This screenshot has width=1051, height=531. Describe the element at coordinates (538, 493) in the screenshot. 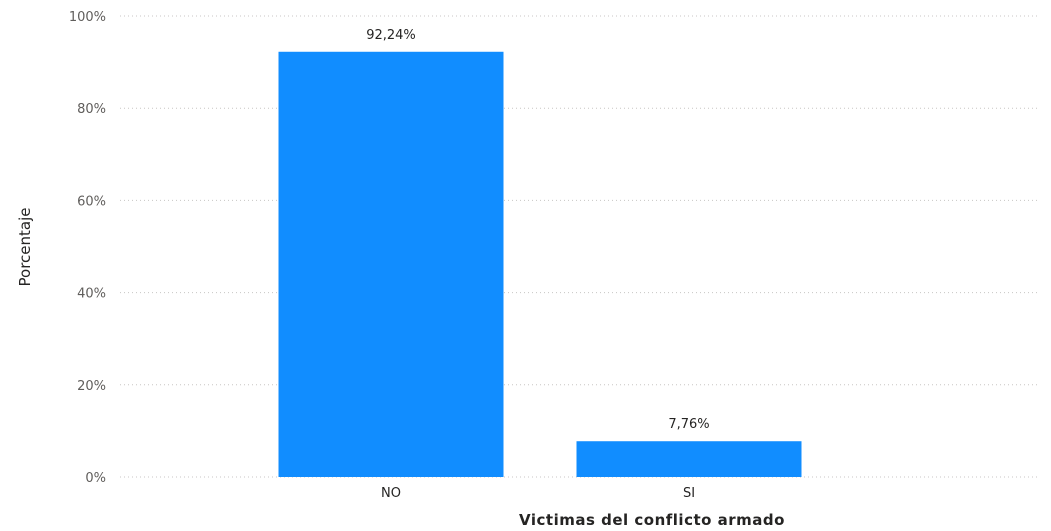

I see `x-axis-ticks: NO SI` at that location.